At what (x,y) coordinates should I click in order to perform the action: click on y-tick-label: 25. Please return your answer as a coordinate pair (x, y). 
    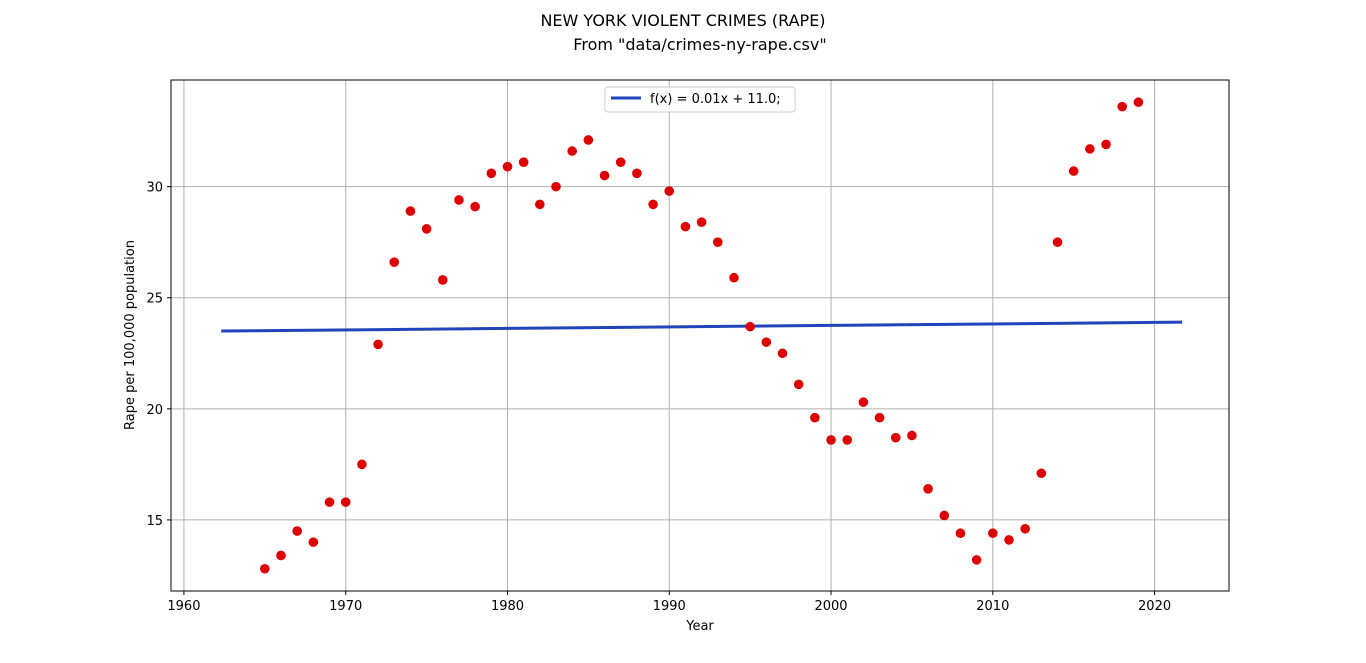
    Looking at the image, I should click on (154, 299).